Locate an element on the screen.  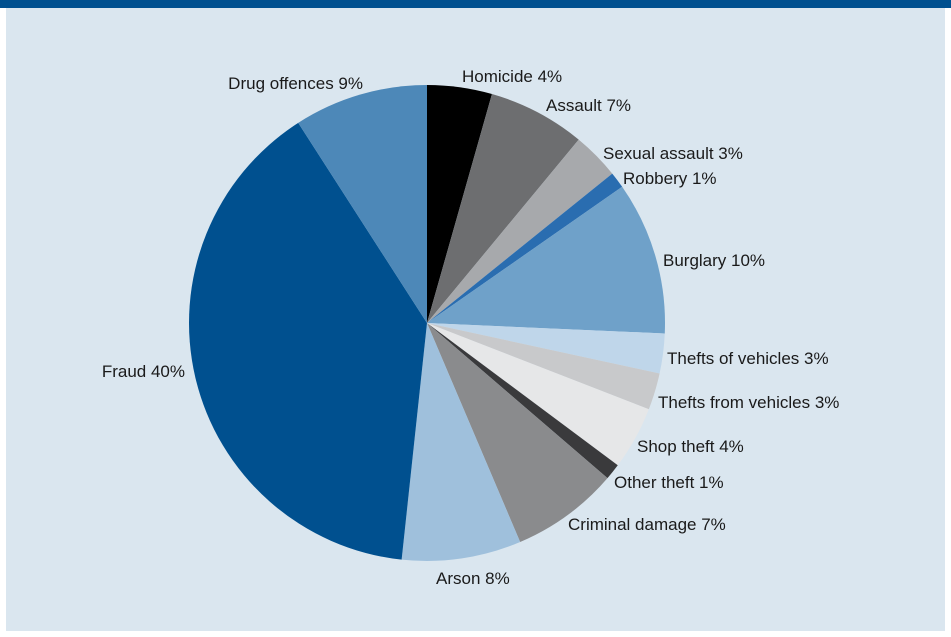
pie-slice-thefts-from-vehicles is located at coordinates (543, 366).